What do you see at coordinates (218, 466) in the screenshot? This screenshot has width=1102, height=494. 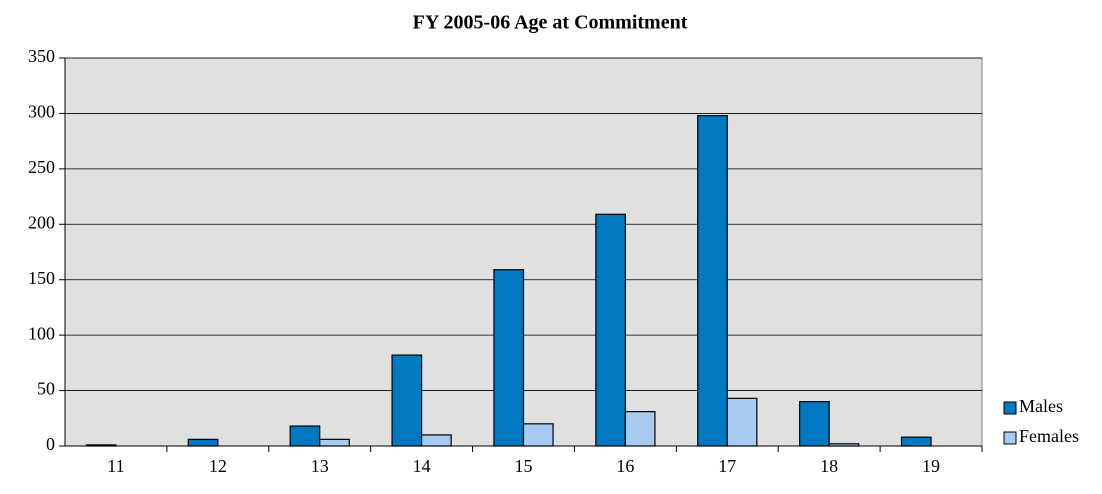 I see `x-tick-label: 12` at bounding box center [218, 466].